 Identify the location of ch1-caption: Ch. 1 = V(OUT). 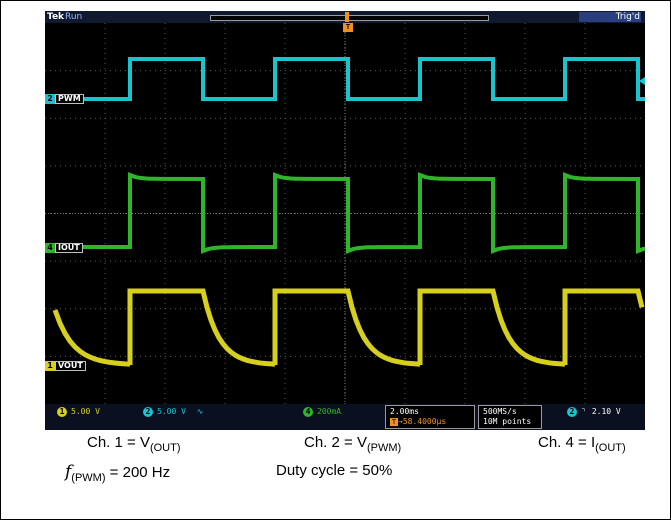
(134, 444).